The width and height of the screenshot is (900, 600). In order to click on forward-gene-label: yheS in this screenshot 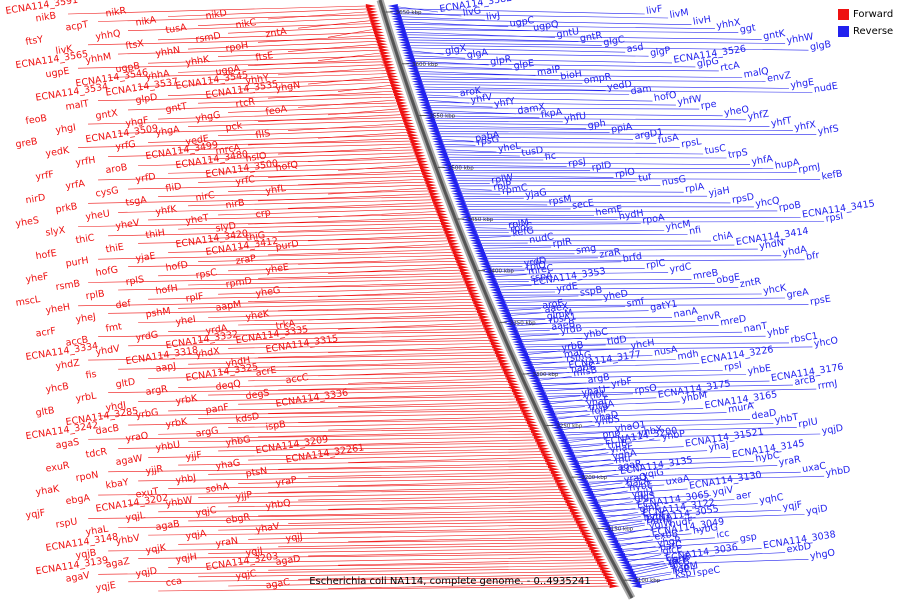, I will do `click(27, 222)`.